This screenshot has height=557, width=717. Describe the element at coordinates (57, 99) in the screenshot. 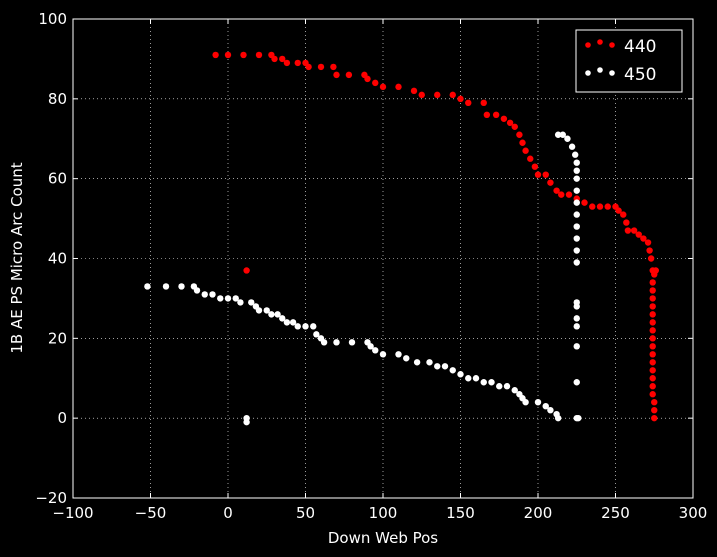

I see `y-tick-label: 80` at that location.